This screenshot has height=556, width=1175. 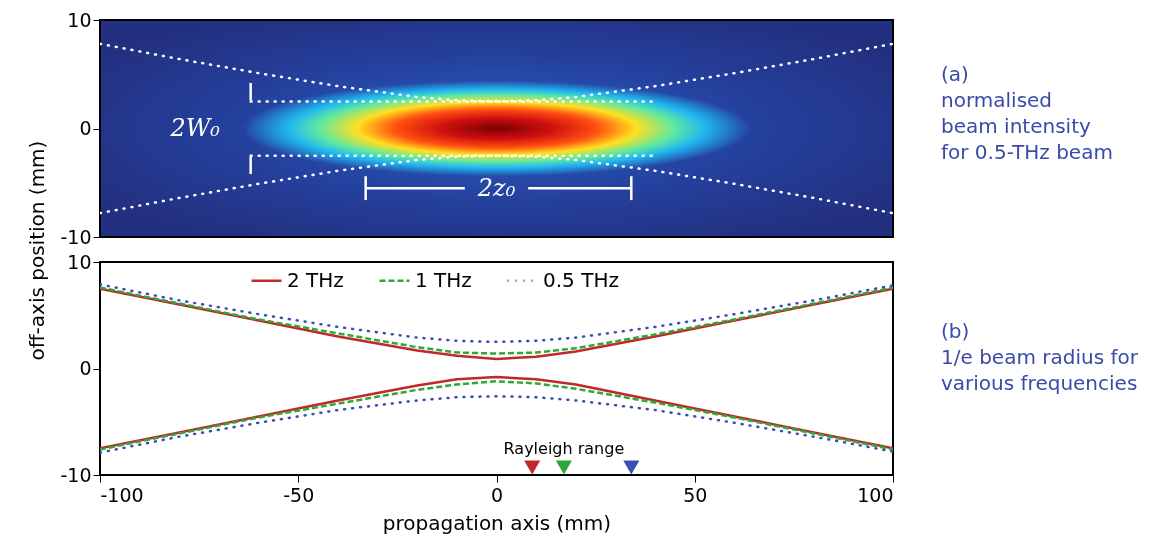 I want to click on y-axis-title: off-axis position (mm), so click(x=37, y=250).